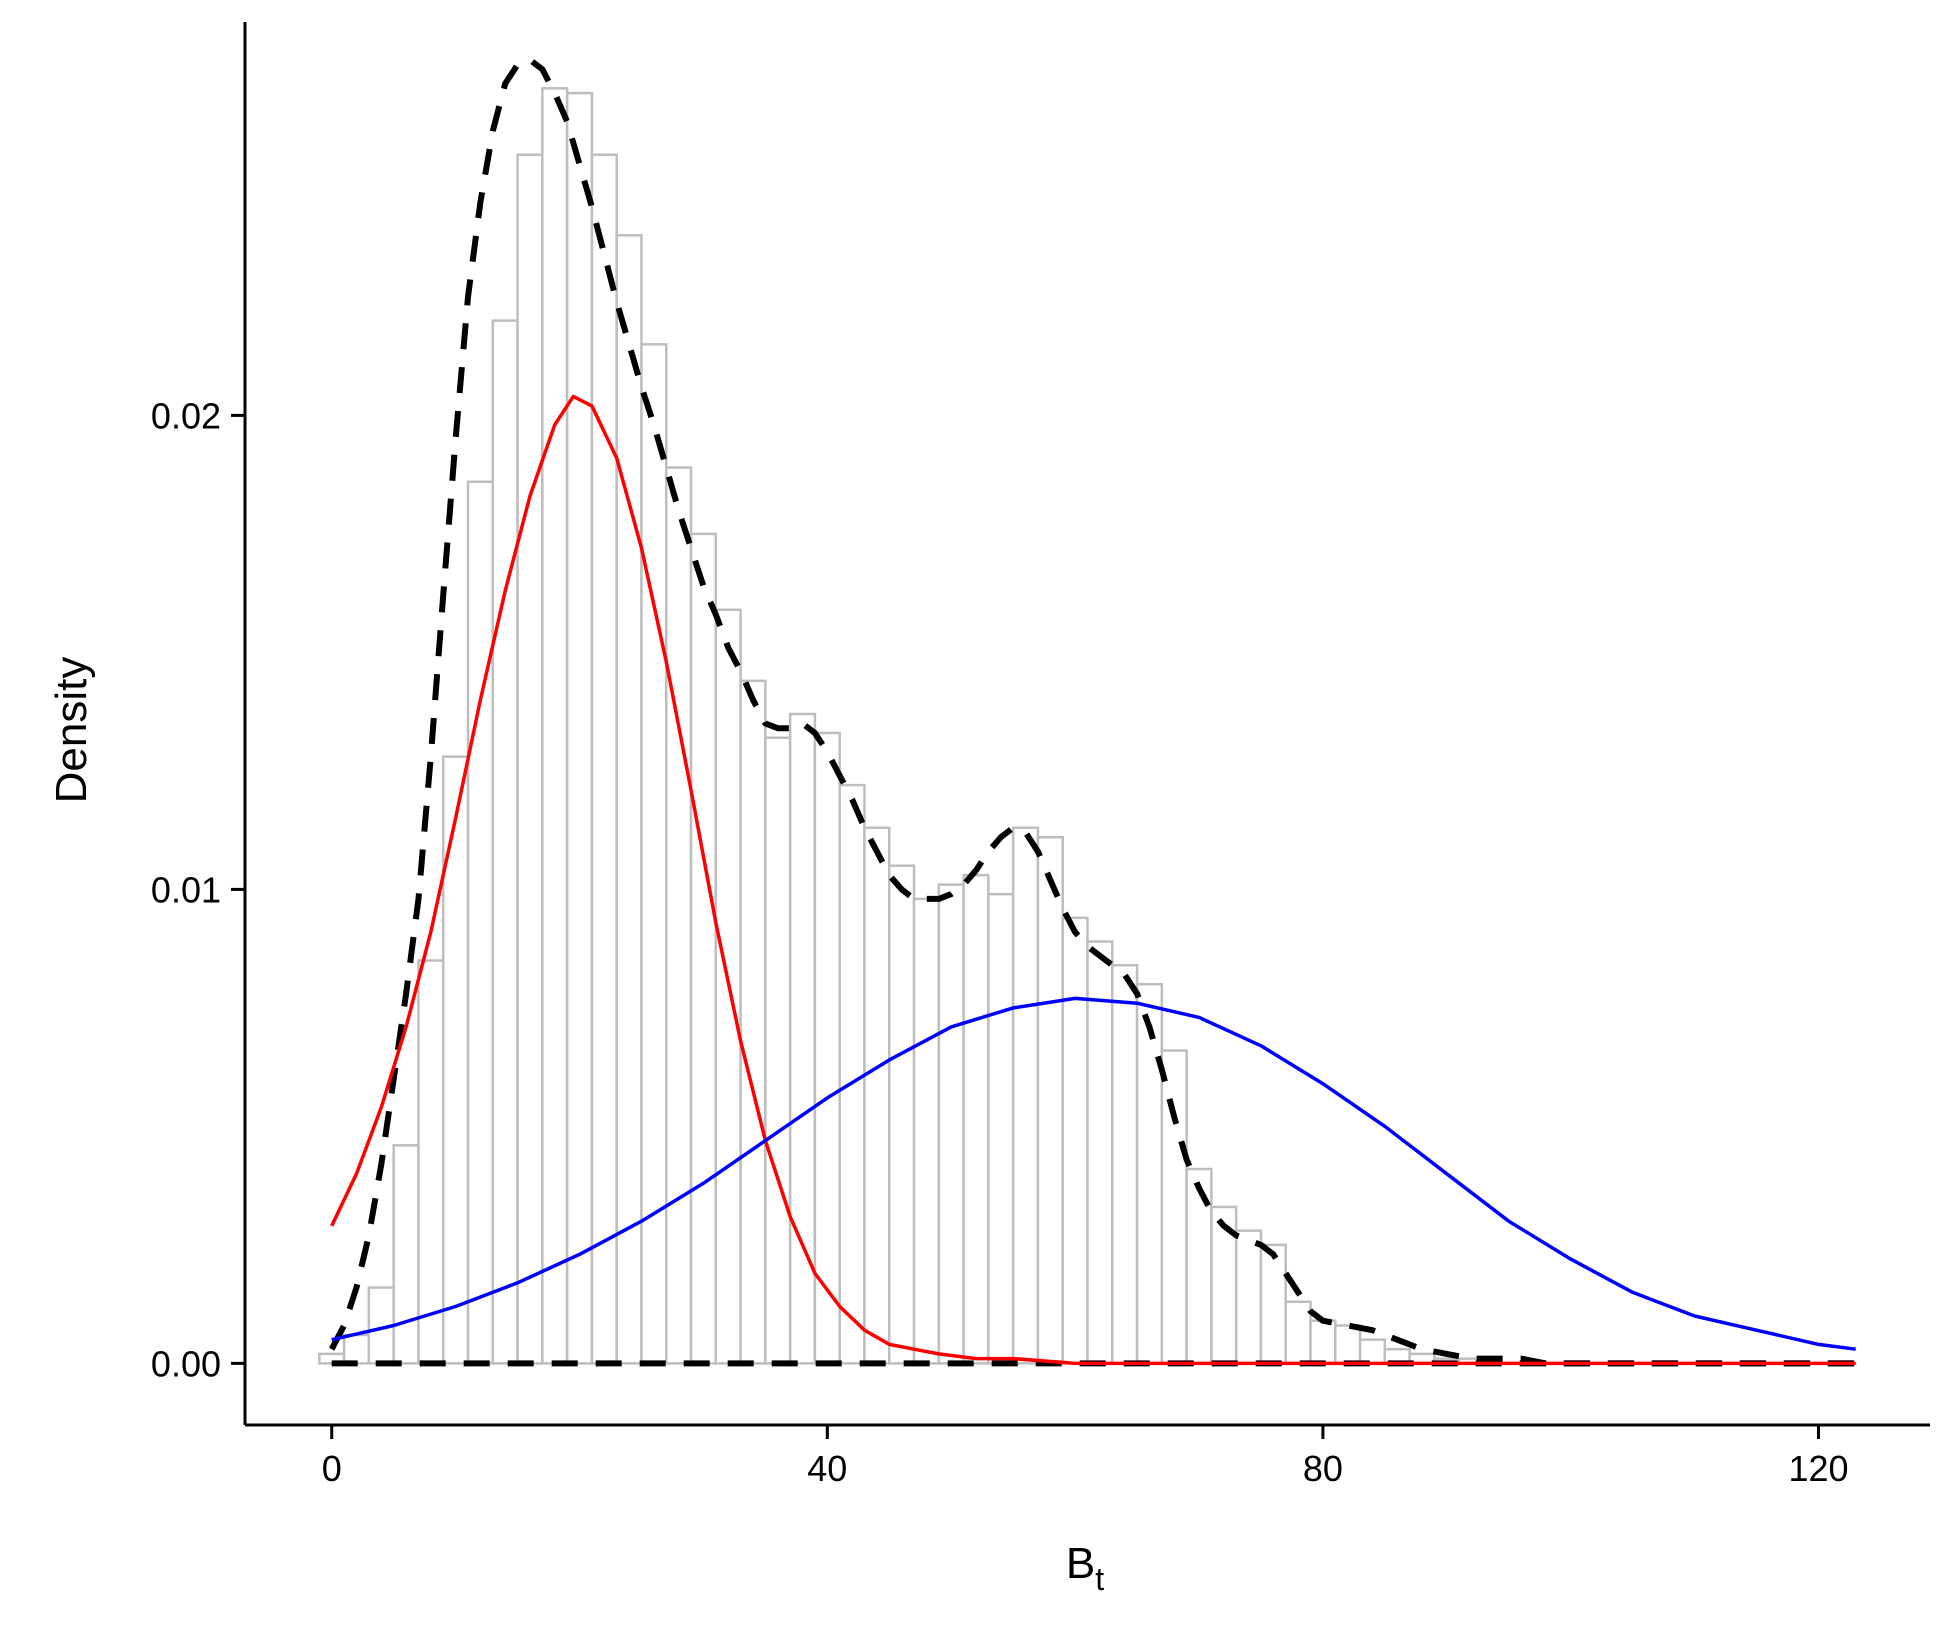  Describe the element at coordinates (1085, 1457) in the screenshot. I see `x-axis-ticks: 0 40 80 120` at that location.